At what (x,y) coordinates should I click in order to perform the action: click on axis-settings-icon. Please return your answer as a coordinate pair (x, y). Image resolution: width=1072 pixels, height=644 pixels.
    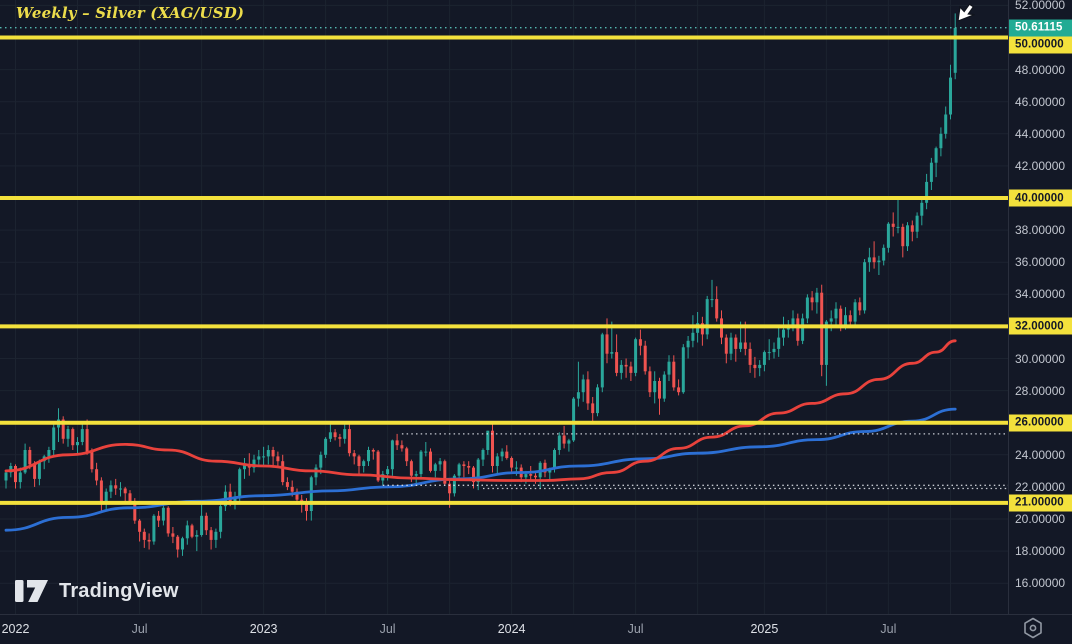
    Looking at the image, I should click on (1033, 628).